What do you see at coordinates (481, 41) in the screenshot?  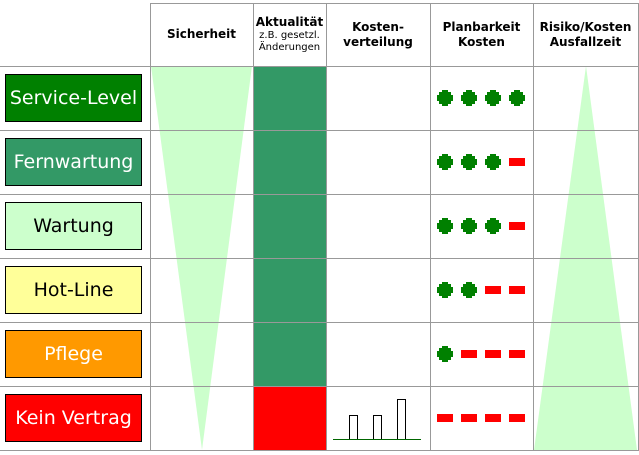 I see `header-title-line2: Kosten` at bounding box center [481, 41].